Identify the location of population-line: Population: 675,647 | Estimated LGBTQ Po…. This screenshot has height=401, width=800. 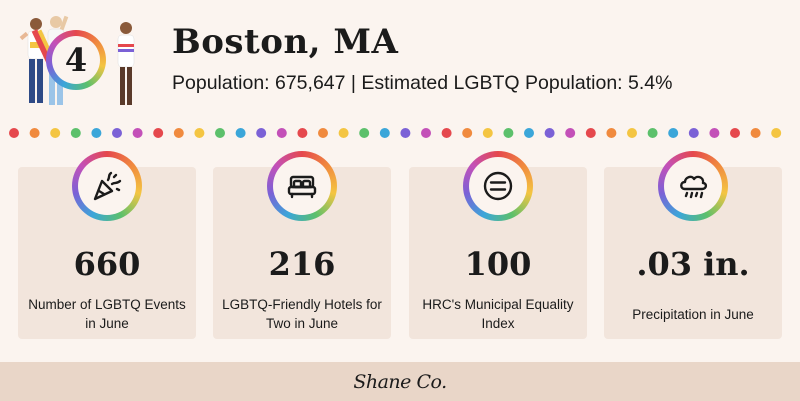
(422, 83).